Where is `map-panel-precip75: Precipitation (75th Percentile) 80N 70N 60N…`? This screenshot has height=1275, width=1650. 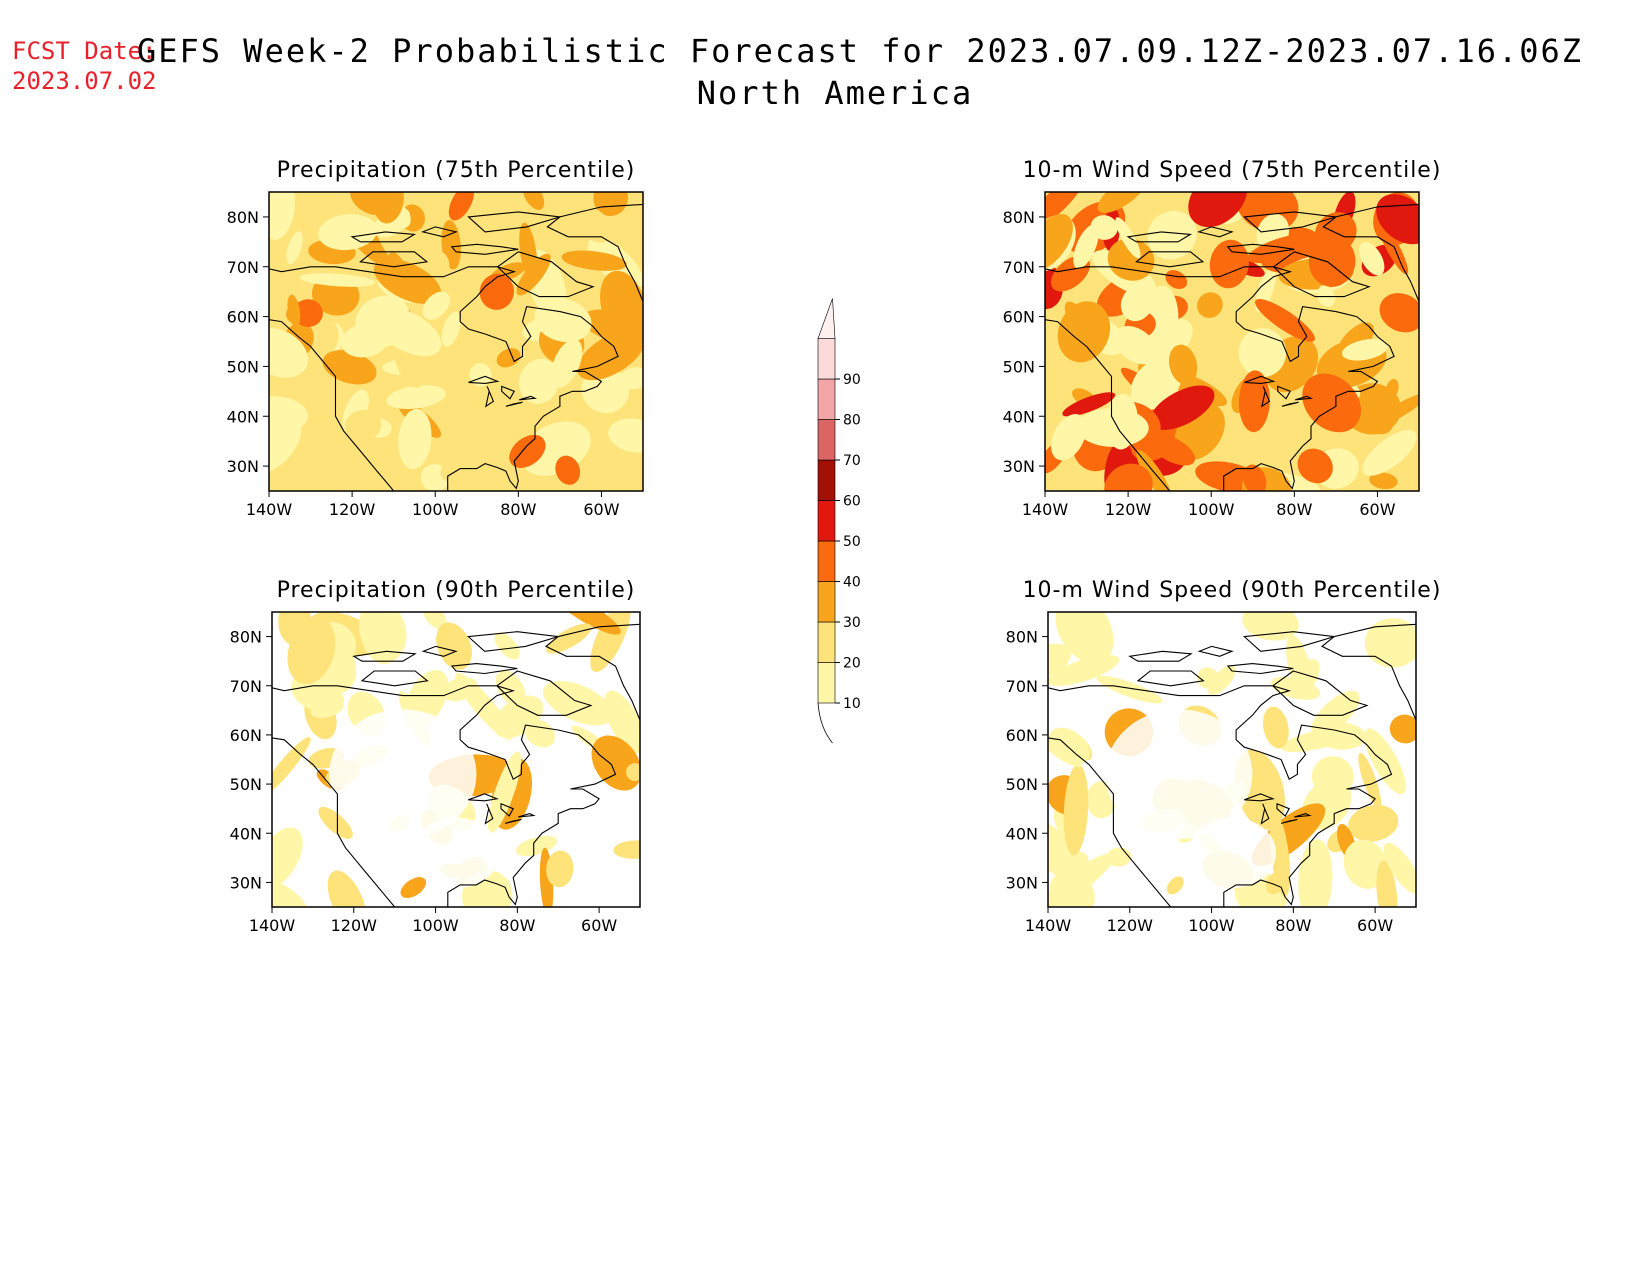 map-panel-precip75: Precipitation (75th Percentile) 80N 70N 60N… is located at coordinates (435, 338).